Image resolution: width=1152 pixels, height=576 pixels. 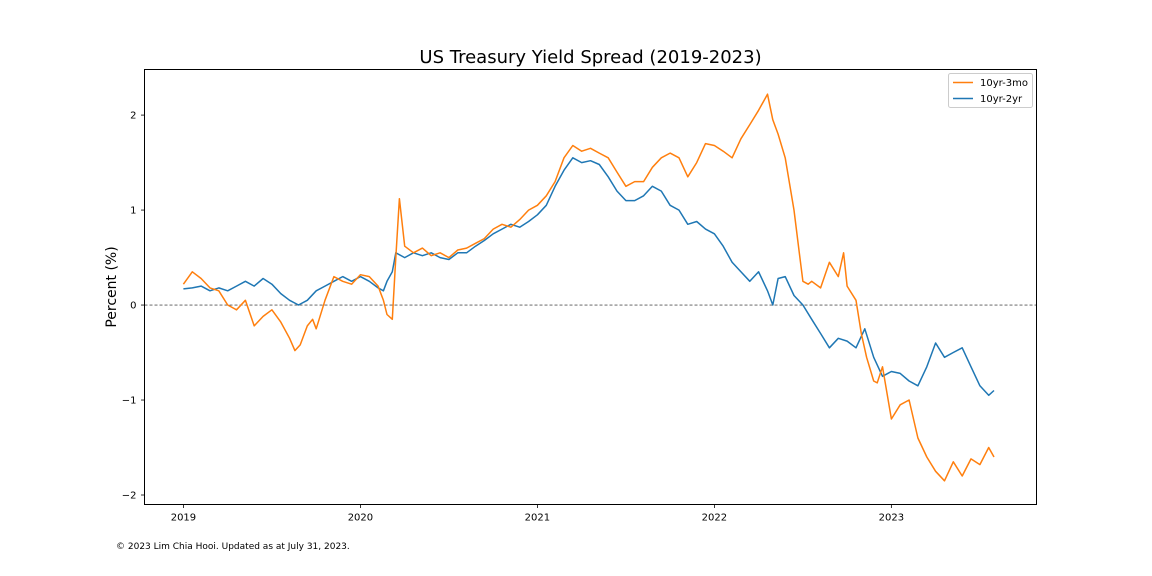 What do you see at coordinates (129, 496) in the screenshot?
I see `y-tick-label: −2` at bounding box center [129, 496].